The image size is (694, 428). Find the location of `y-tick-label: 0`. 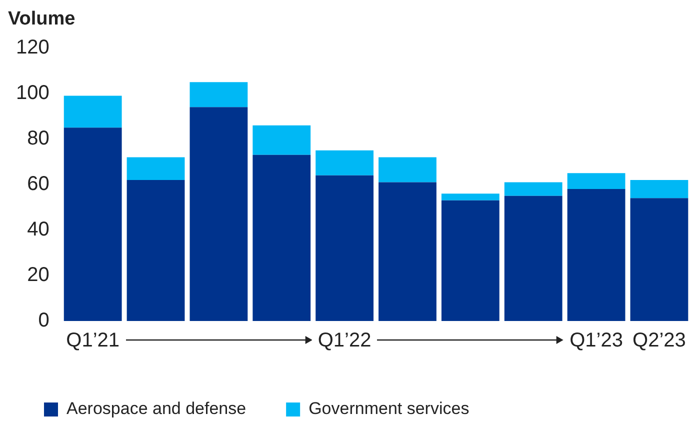

y-tick-label: 0 is located at coordinates (44, 321).